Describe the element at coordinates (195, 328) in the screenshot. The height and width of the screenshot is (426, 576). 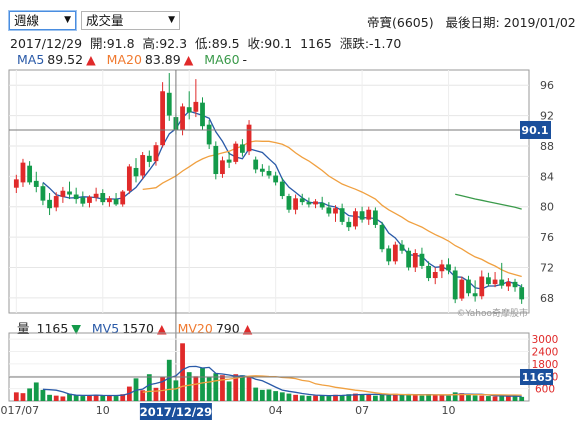
I see `mv20-label: MV20` at that location.